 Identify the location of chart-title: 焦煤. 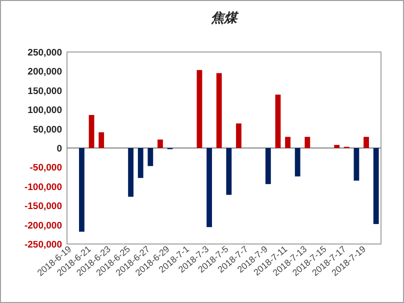
(225, 18).